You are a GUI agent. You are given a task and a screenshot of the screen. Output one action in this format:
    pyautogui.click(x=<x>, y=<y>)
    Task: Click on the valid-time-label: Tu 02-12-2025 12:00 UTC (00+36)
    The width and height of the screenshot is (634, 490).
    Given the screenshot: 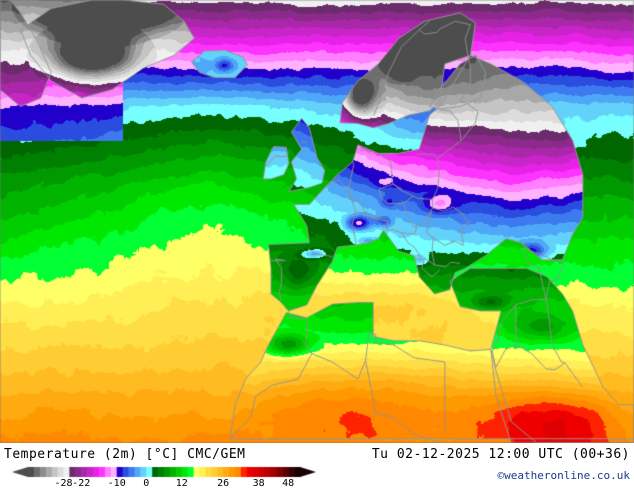 What is the action you would take?
    pyautogui.click(x=500, y=454)
    